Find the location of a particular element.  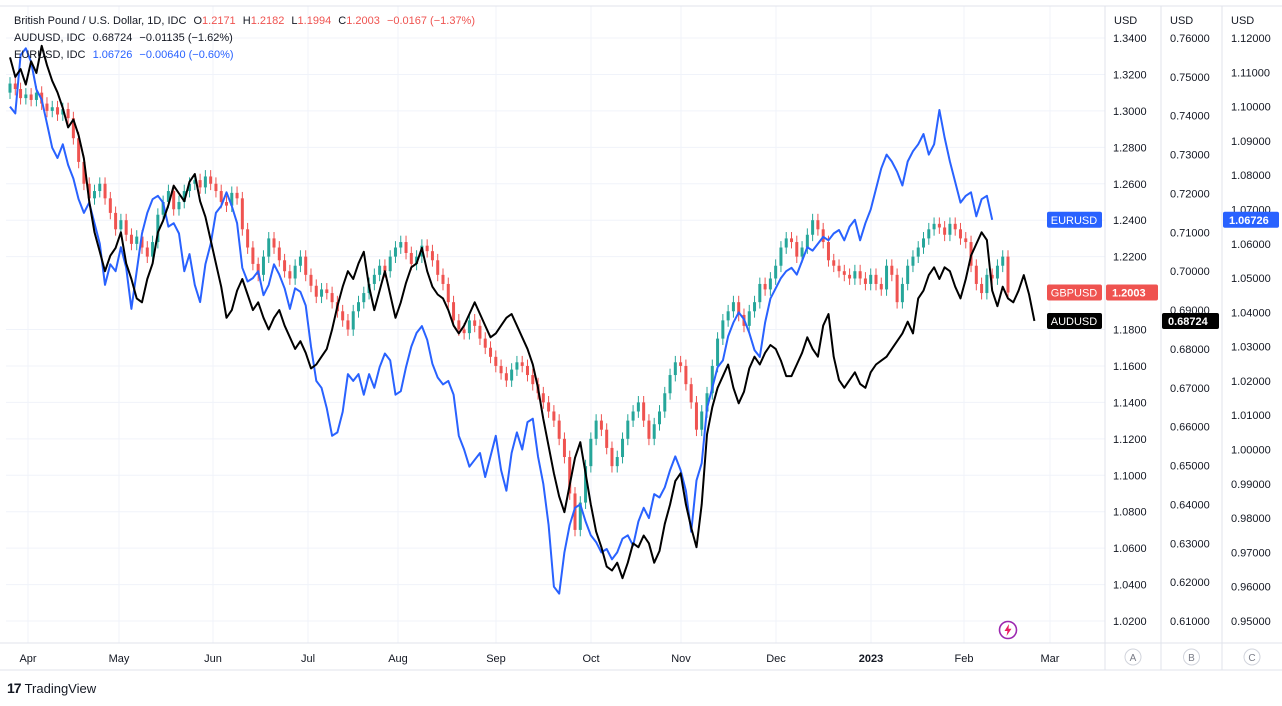

audusd-last-price-box is located at coordinates (1190, 320).